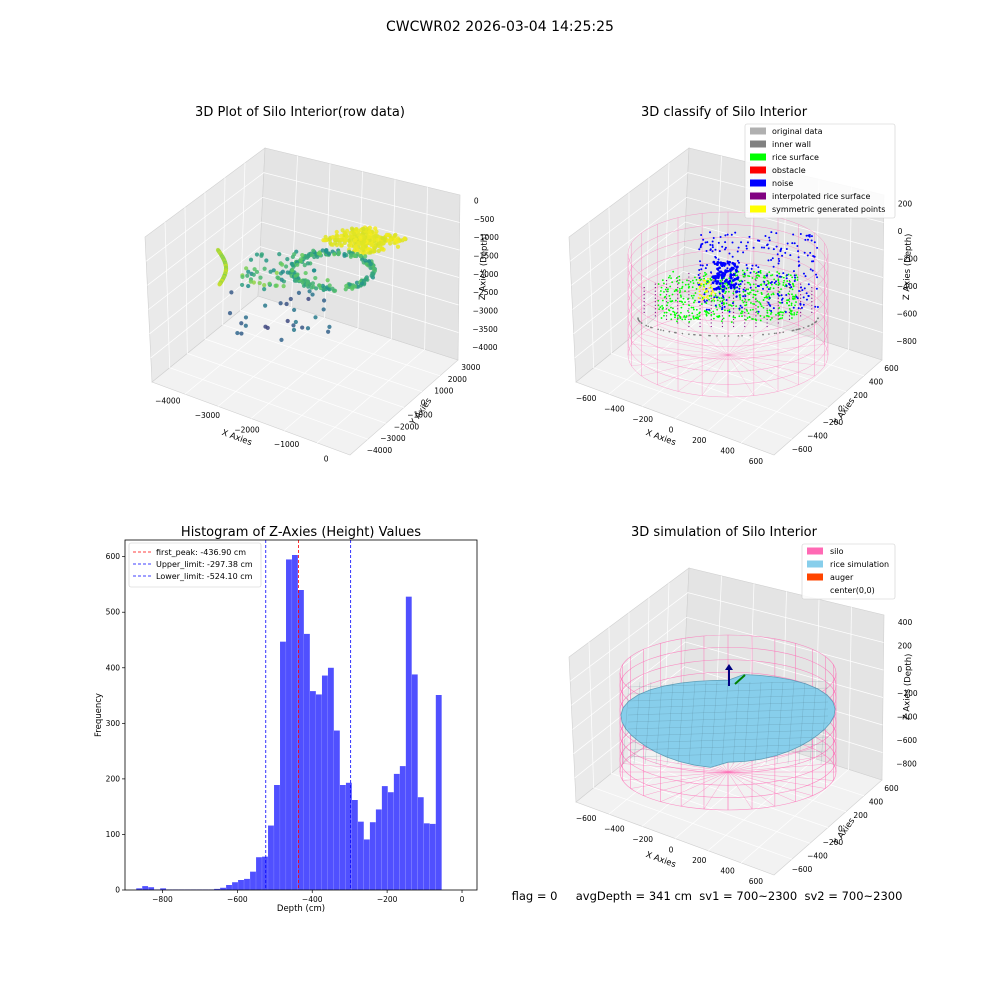 The height and width of the screenshot is (1000, 1000). Describe the element at coordinates (486, 311) in the screenshot. I see `panel1-ztick: −3000` at that location.